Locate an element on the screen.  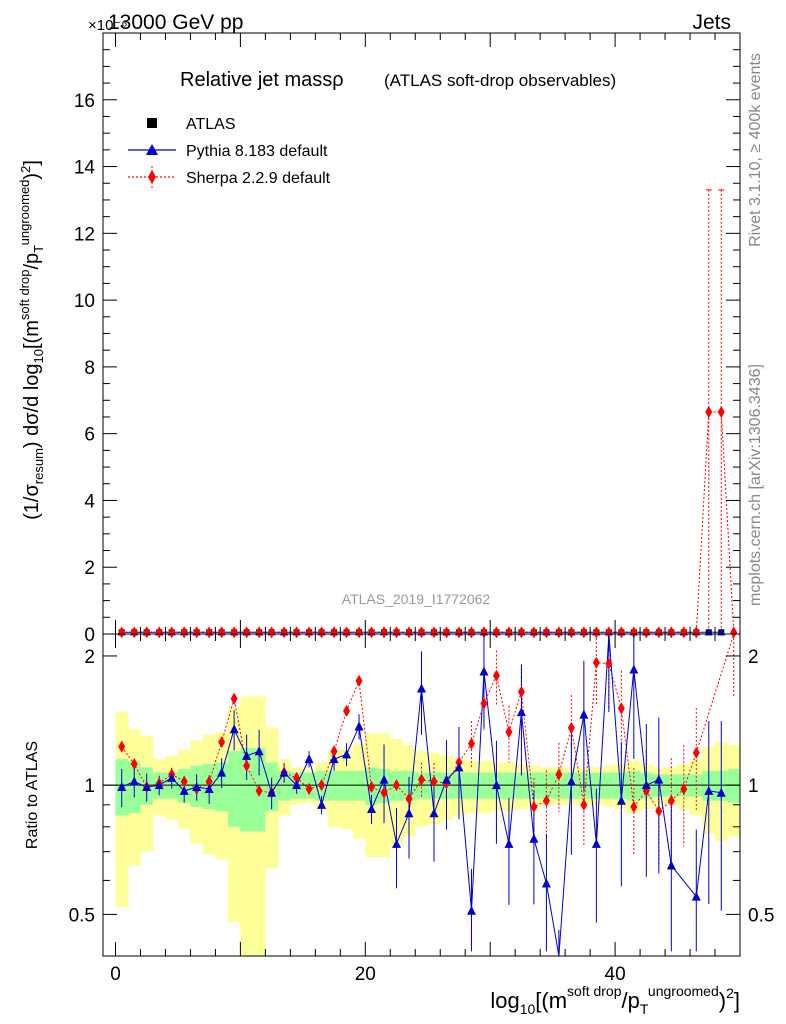
ratio-y-tick-label-right: 0.5 is located at coordinates (761, 915).